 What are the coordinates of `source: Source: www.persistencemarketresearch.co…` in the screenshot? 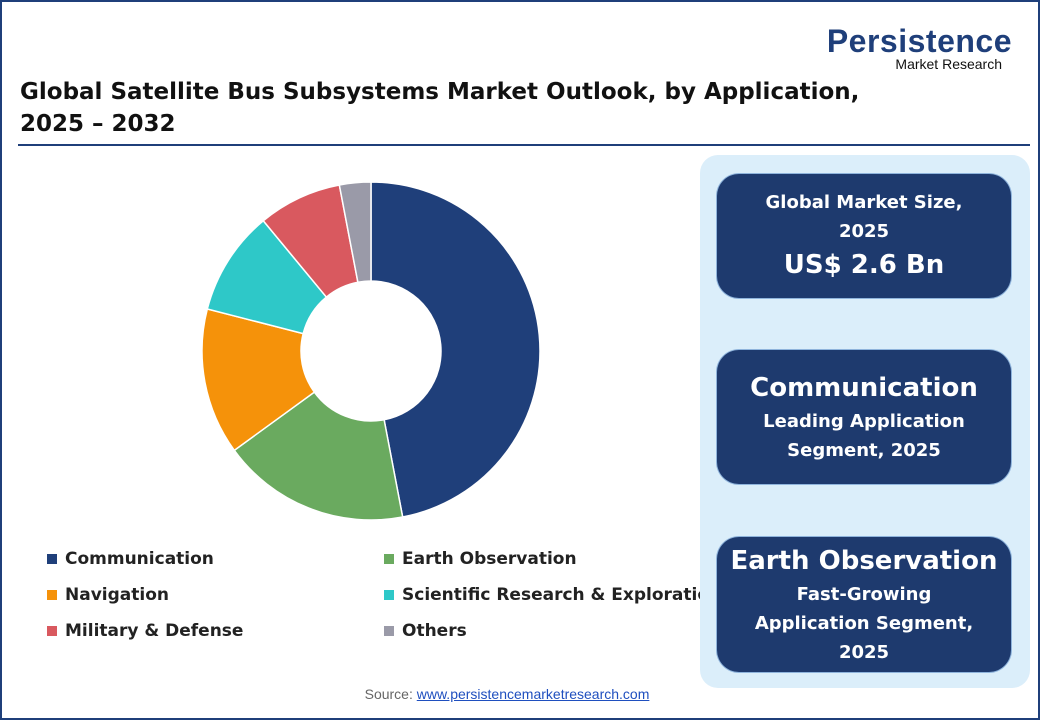 It's located at (507, 694).